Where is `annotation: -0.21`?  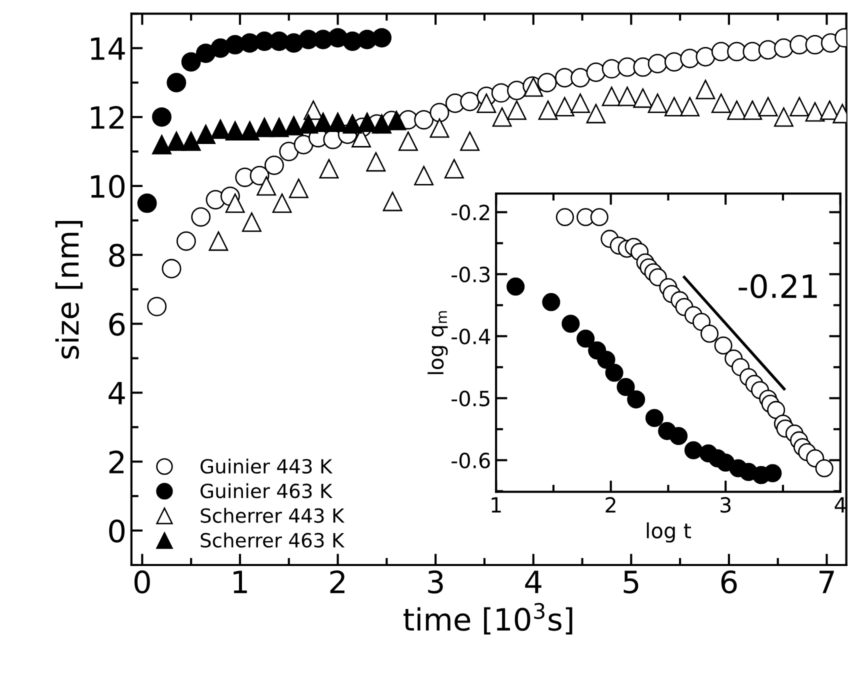
annotation: -0.21 is located at coordinates (777, 286).